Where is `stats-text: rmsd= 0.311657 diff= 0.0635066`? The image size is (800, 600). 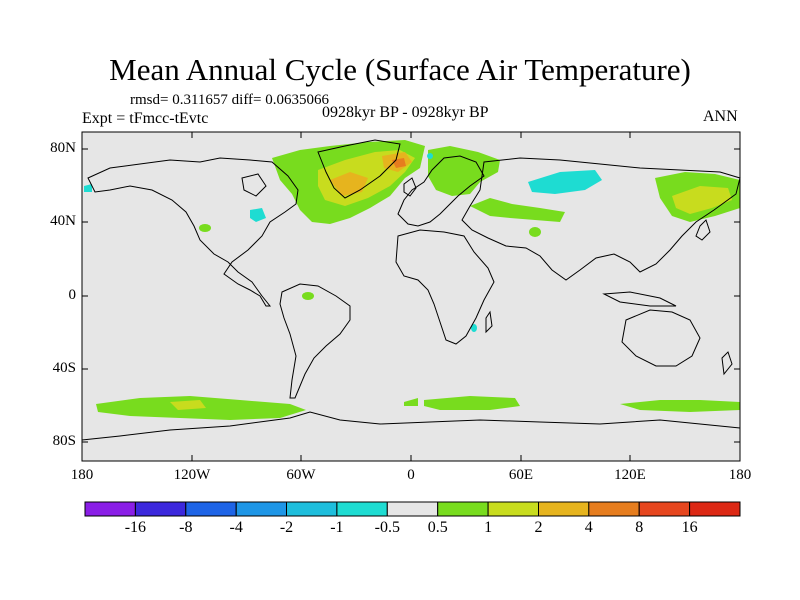
stats-text: rmsd= 0.311657 diff= 0.0635066 is located at coordinates (229, 100).